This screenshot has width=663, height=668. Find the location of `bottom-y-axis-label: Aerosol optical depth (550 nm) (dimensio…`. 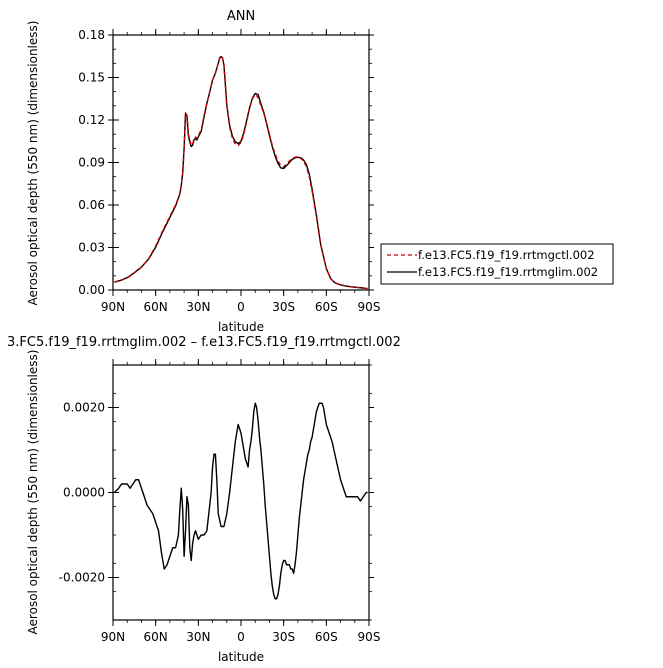

bottom-y-axis-label: Aerosol optical depth (550 nm) (dimensio… is located at coordinates (33, 492).